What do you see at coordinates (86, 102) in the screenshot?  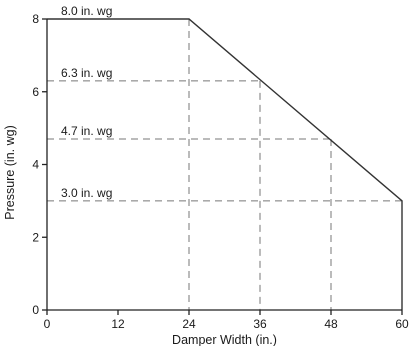 I see `data-labels: 8.0 in. wg 6.3 in. wg 4.7 in. wg 3.0 in. wg` at bounding box center [86, 102].